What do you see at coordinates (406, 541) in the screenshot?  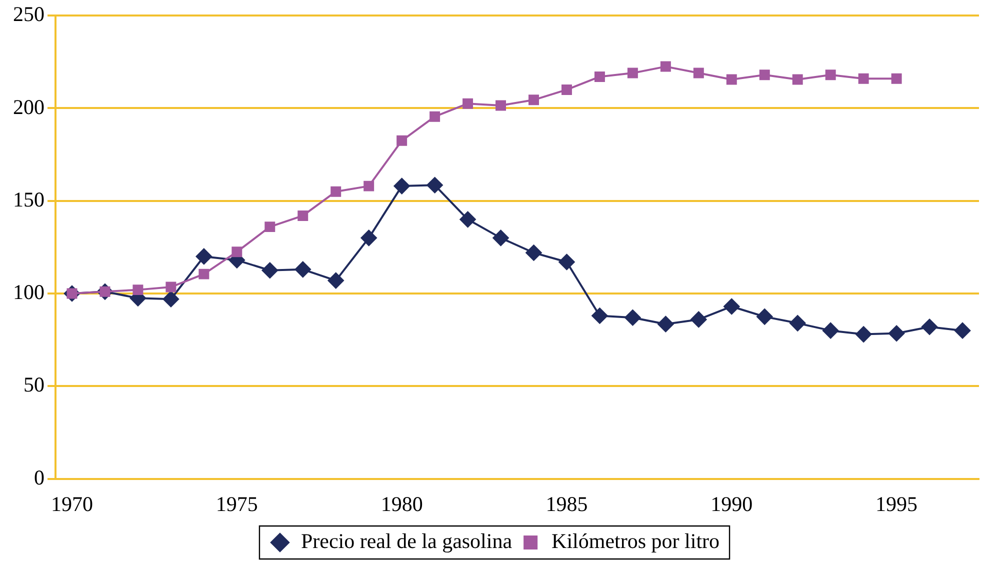 I see `legend-label: Precio real de la gasolina` at bounding box center [406, 541].